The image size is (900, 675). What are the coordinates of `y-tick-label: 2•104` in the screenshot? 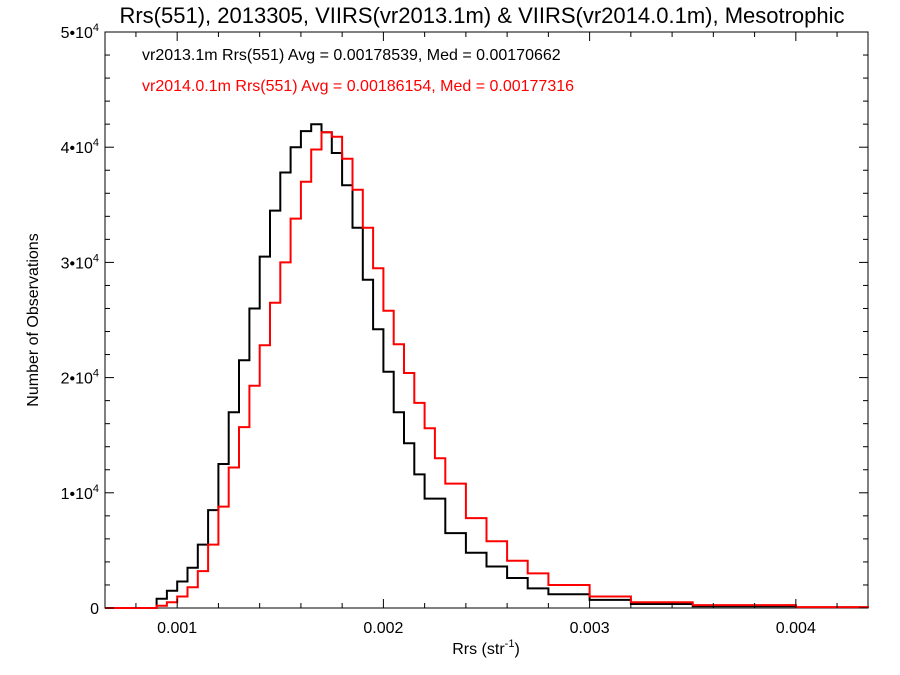 It's located at (80, 378).